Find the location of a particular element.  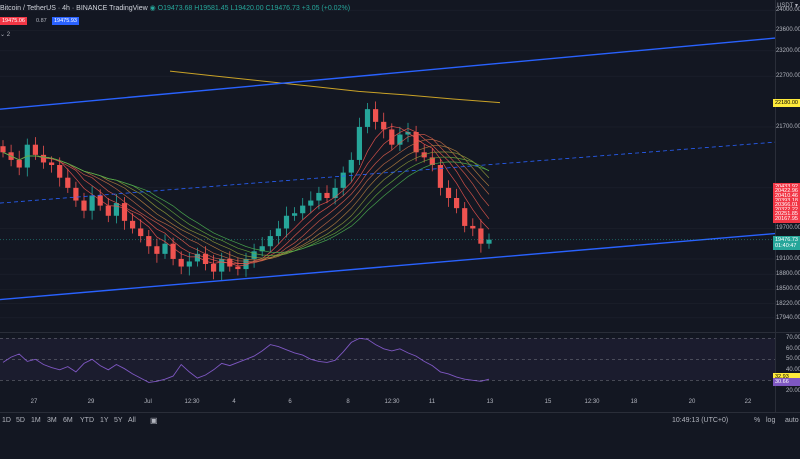

range-button-1m: 1M is located at coordinates (36, 420).